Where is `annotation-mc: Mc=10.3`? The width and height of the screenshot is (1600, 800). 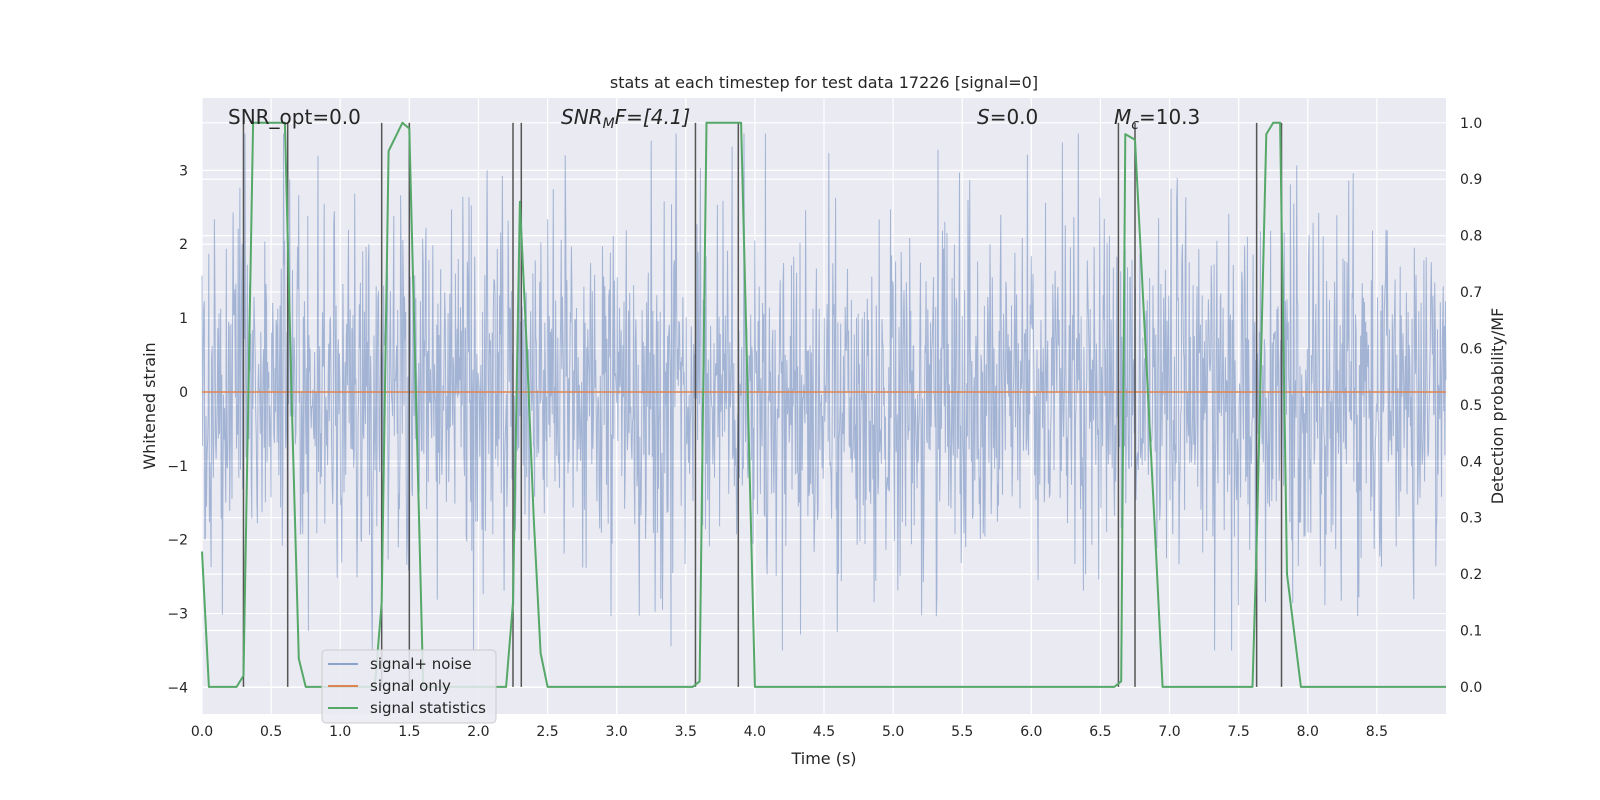 annotation-mc: Mc=10.3 is located at coordinates (1157, 119).